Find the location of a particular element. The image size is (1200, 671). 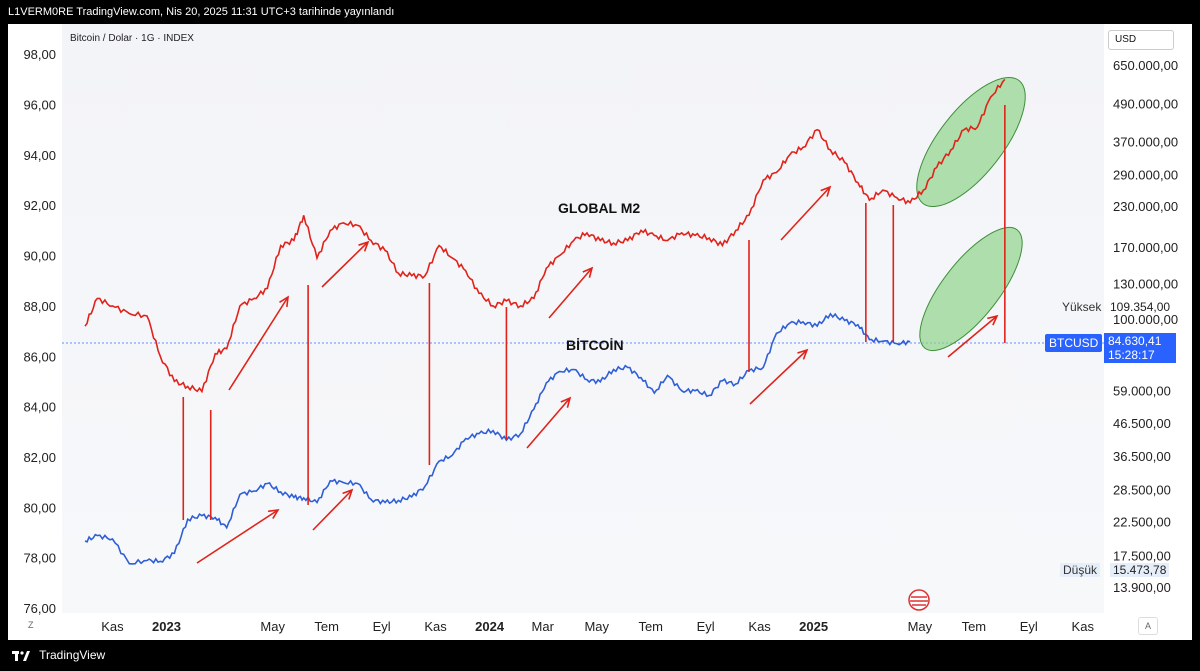

right-tick-label: 170.000,00 is located at coordinates (1145, 247).